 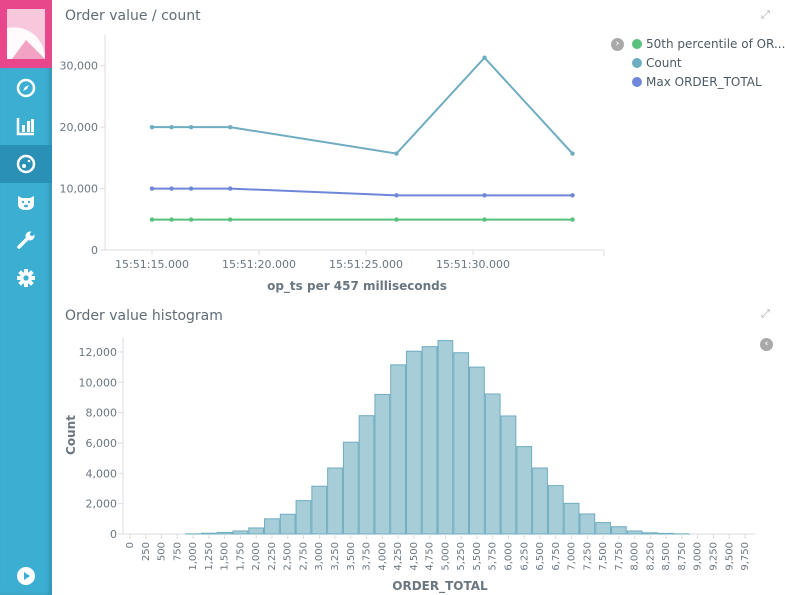 I want to click on x-tick-label: 15:51:15.000, so click(x=152, y=264).